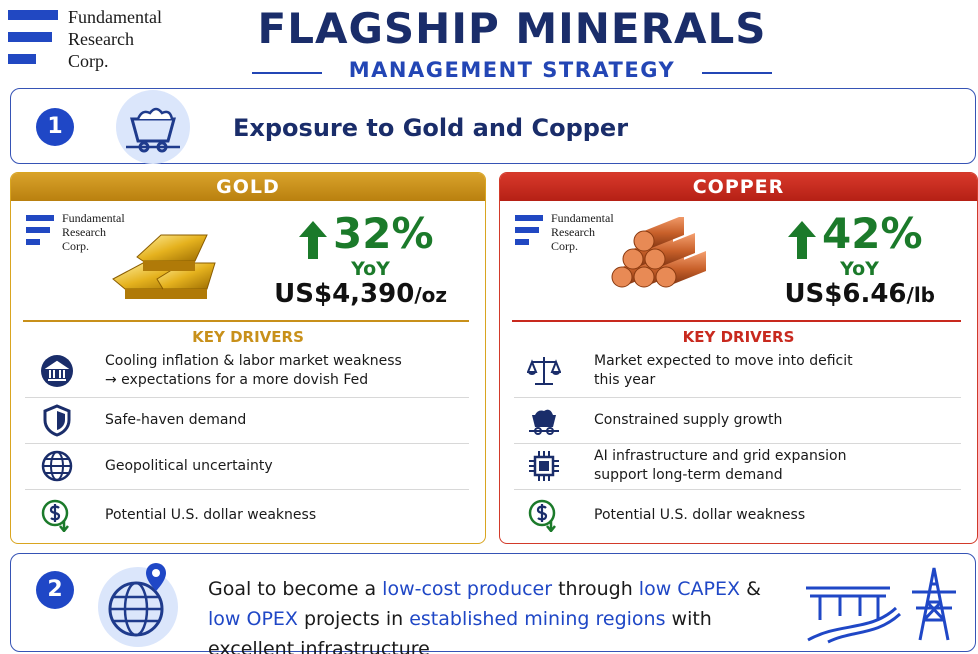 The width and height of the screenshot is (978, 654). Describe the element at coordinates (537, 619) in the screenshot. I see `highlight-text: established mining regions` at that location.